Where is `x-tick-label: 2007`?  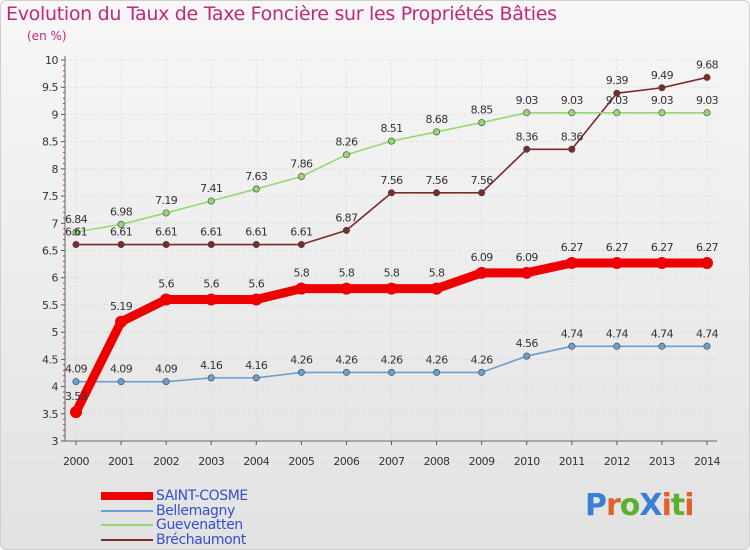
x-tick-label: 2007 is located at coordinates (392, 461).